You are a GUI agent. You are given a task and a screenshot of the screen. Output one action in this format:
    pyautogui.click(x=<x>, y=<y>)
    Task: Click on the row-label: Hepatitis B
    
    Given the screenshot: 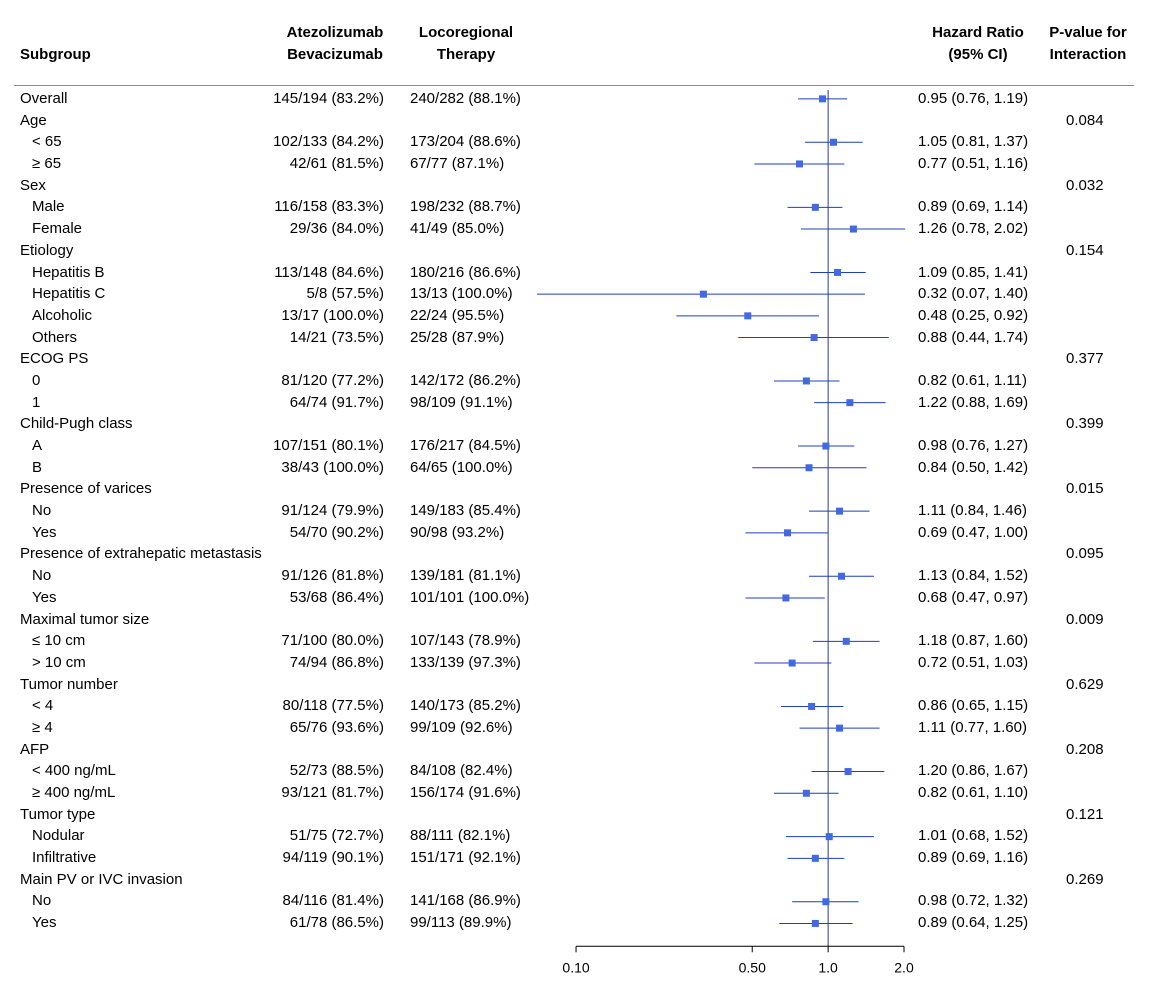 What is the action you would take?
    pyautogui.click(x=68, y=272)
    